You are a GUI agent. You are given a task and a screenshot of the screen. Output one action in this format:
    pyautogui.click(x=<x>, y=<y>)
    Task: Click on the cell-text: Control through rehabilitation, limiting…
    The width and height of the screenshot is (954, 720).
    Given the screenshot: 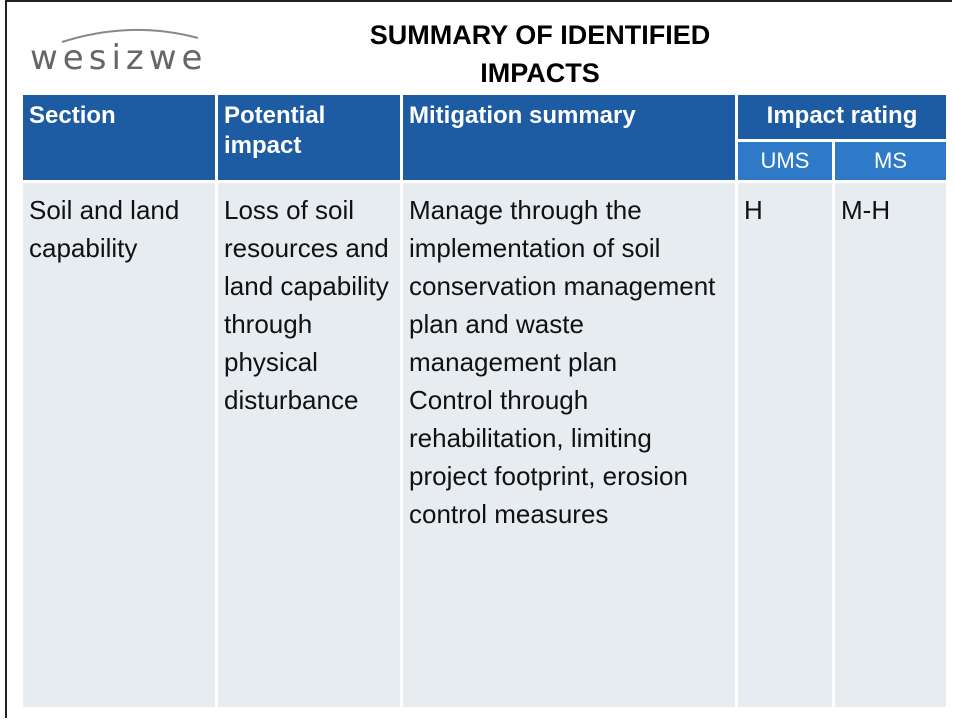 What is the action you would take?
    pyautogui.click(x=548, y=457)
    